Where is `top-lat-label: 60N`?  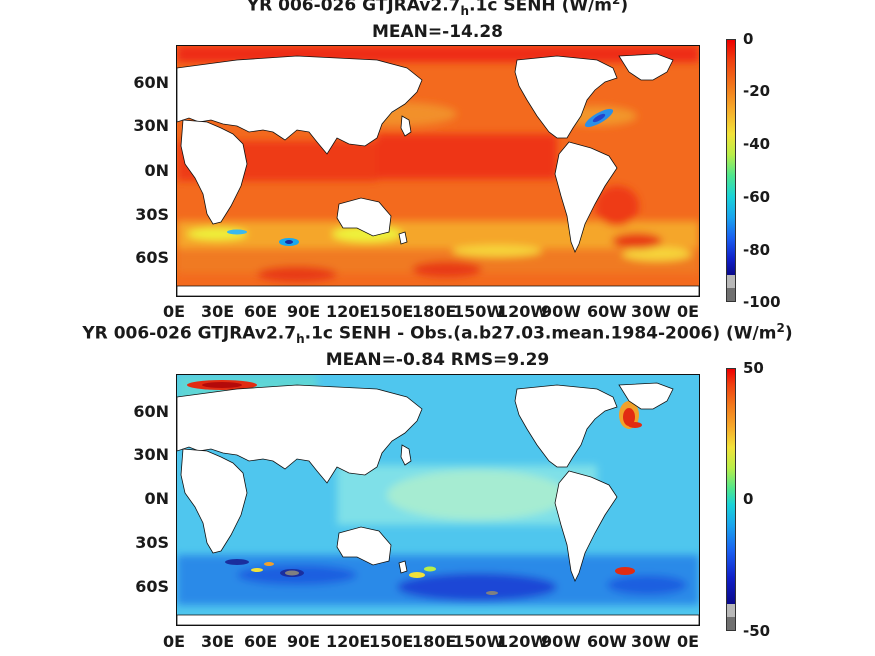 top-lat-label: 60N is located at coordinates (151, 82).